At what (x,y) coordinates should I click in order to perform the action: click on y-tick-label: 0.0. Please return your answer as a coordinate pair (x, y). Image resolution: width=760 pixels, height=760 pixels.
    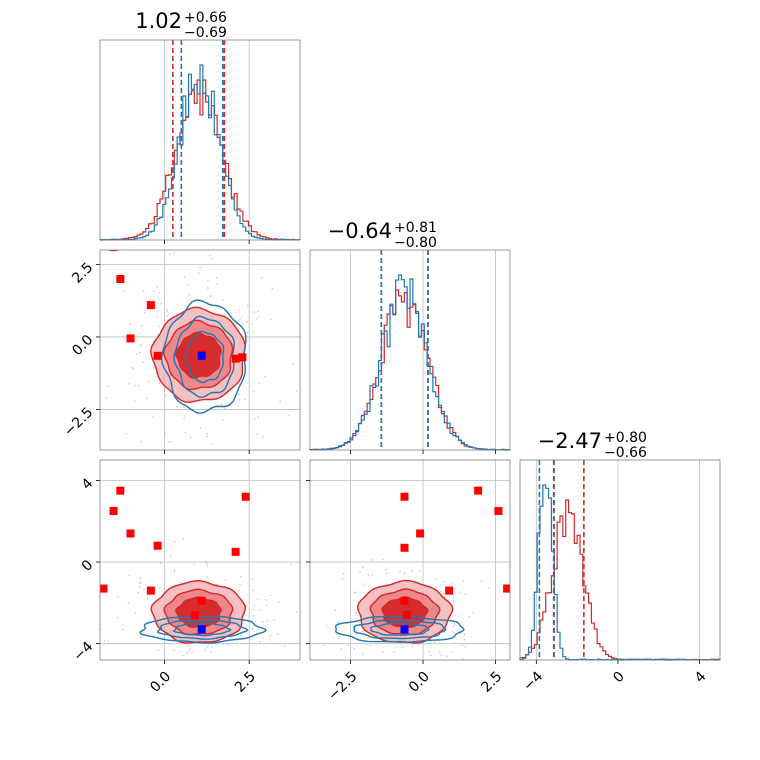
    Looking at the image, I should click on (82, 345).